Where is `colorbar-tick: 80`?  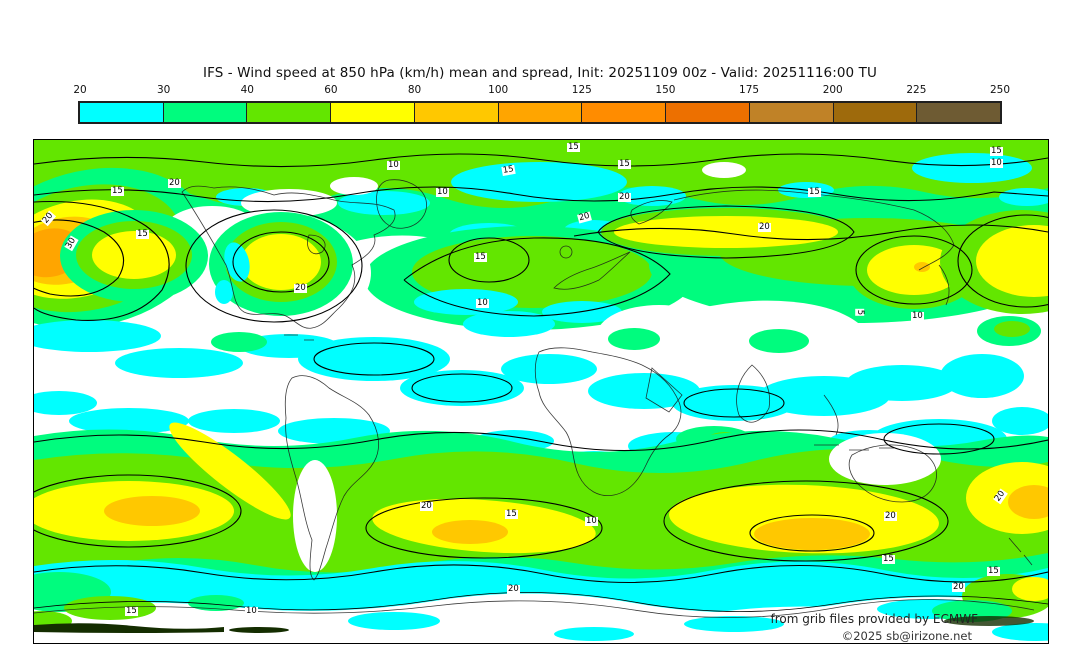
colorbar-tick: 80 is located at coordinates (414, 90).